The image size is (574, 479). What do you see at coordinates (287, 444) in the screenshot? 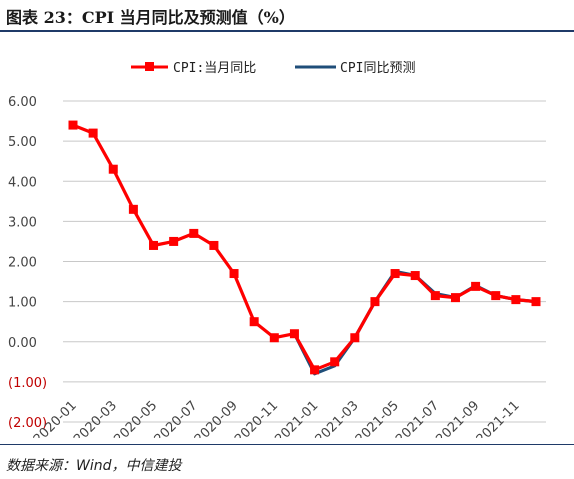
I see `footer-divider` at bounding box center [287, 444].